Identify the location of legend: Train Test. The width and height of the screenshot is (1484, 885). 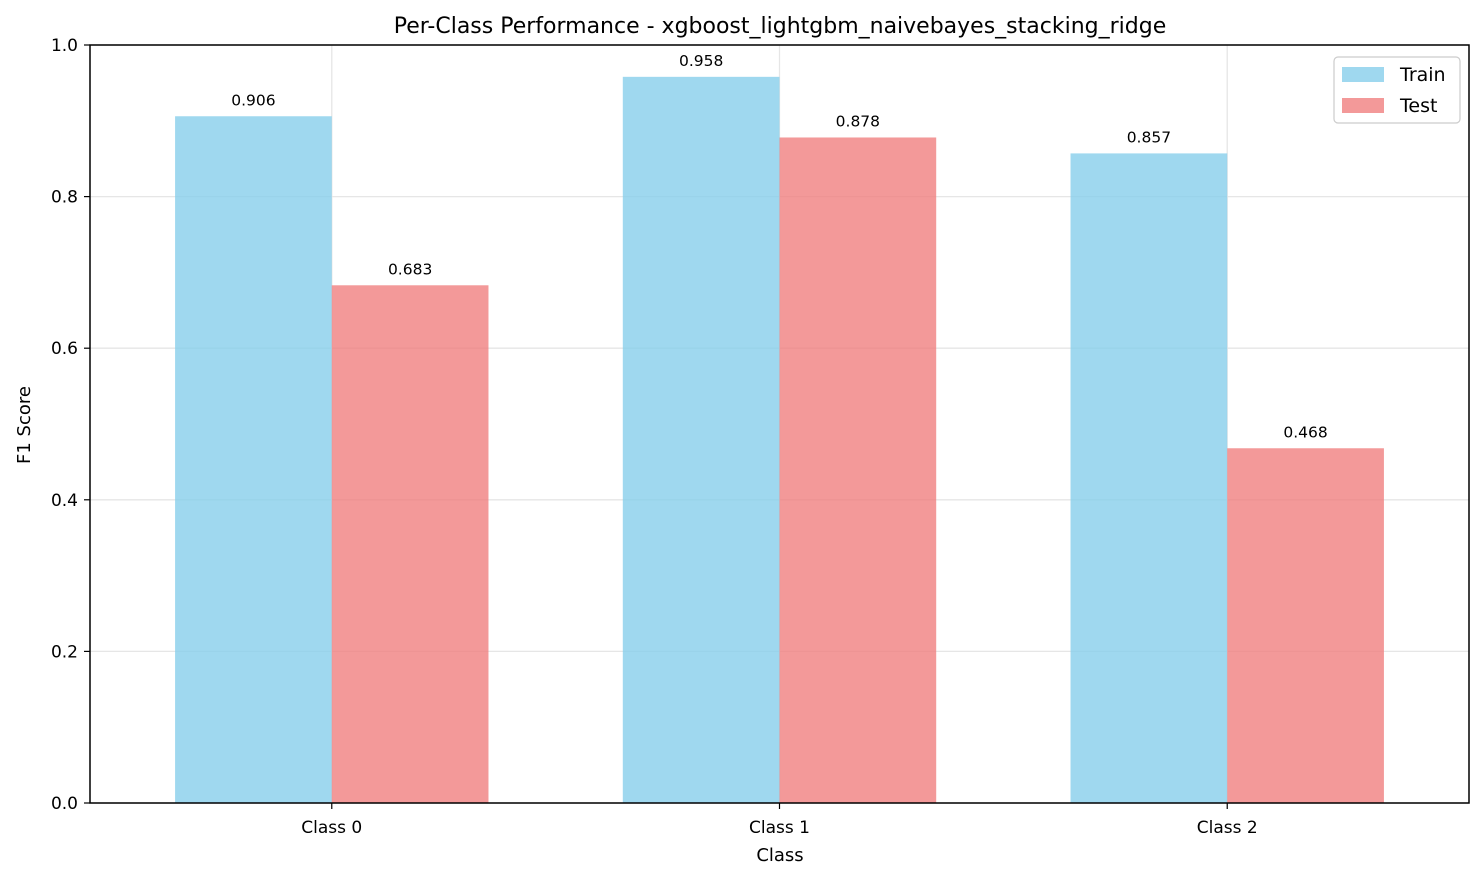
(1397, 90).